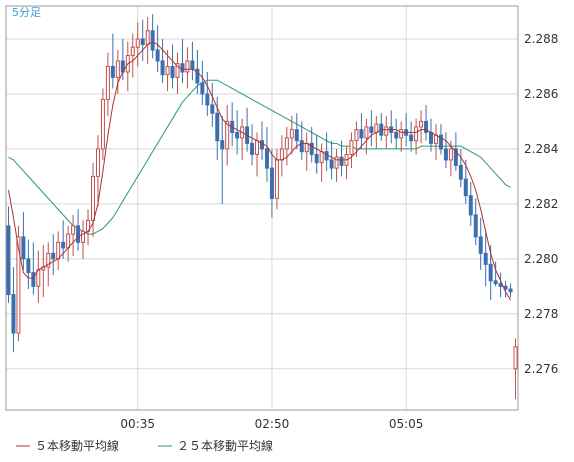  I want to click on y-tick-label: 2.288, so click(541, 39).